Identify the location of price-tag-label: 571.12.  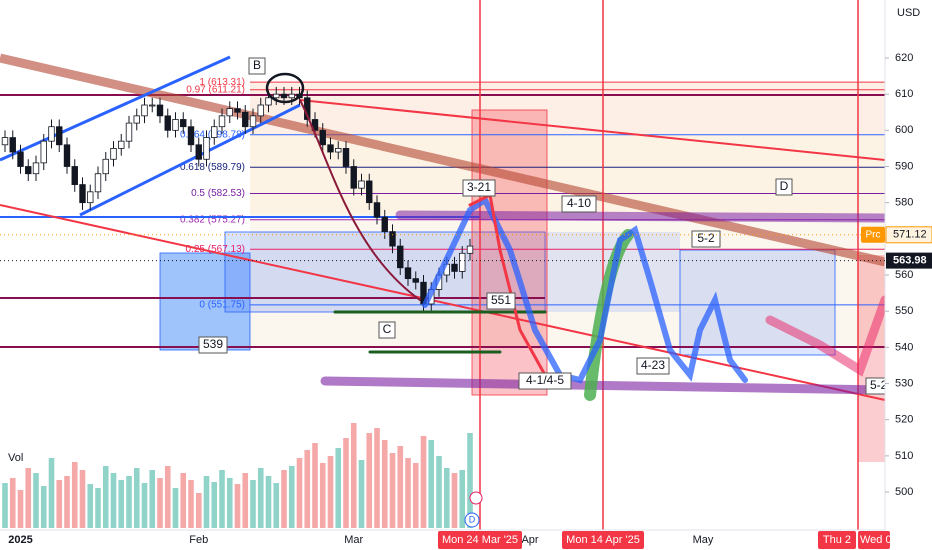
(910, 235).